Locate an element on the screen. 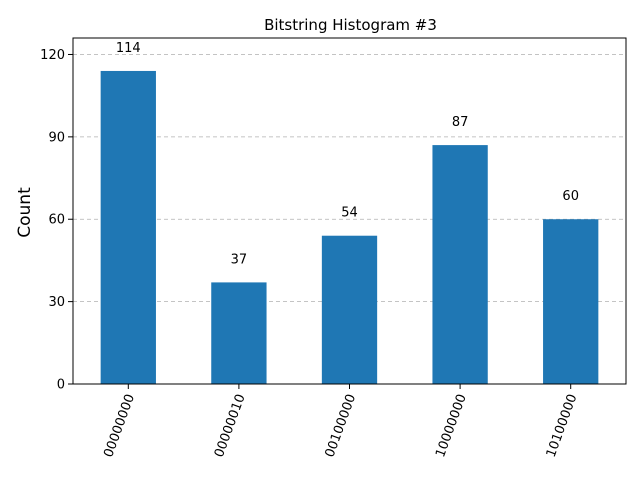 The image size is (640, 480). x-tick-label: 10000000 is located at coordinates (451, 425).